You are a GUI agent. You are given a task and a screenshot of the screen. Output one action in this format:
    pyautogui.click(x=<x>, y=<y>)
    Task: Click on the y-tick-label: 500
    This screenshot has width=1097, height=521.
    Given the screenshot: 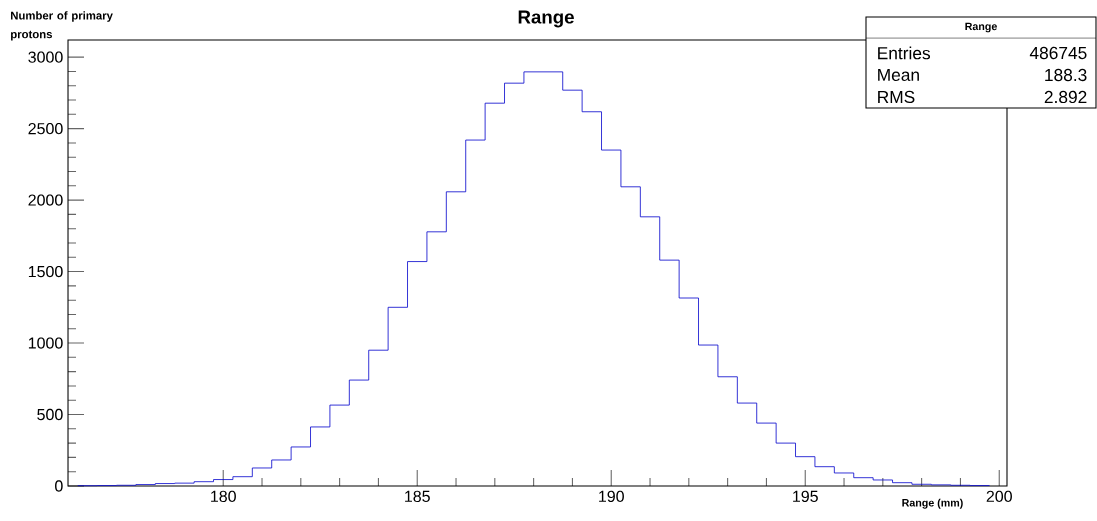 What is the action you would take?
    pyautogui.click(x=50, y=414)
    